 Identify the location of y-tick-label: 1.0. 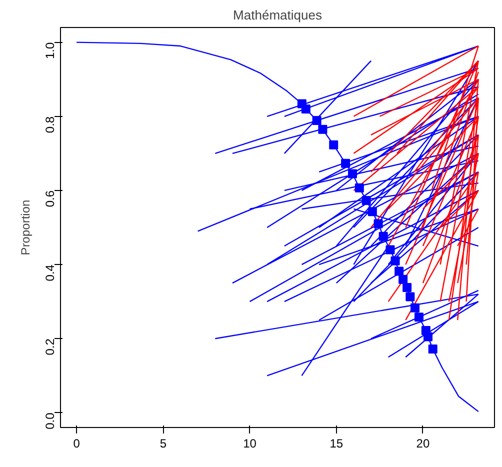
(50, 50).